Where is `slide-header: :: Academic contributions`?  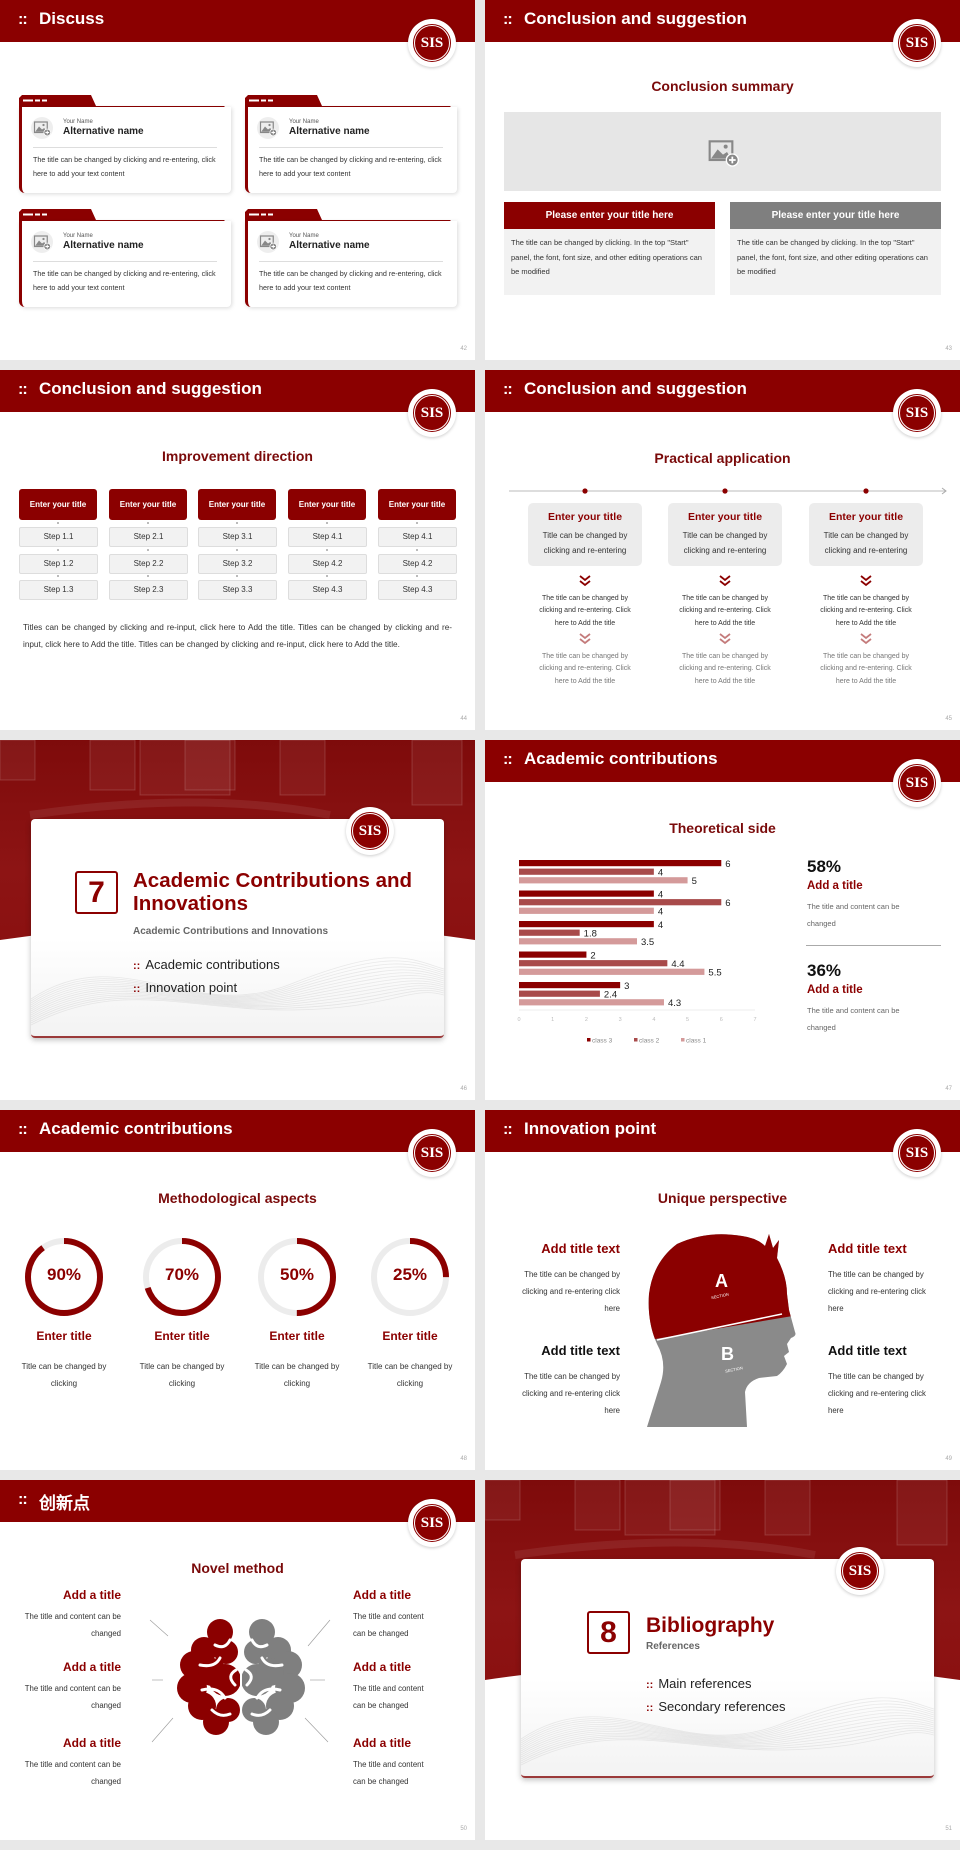 slide-header: :: Academic contributions is located at coordinates (722, 761).